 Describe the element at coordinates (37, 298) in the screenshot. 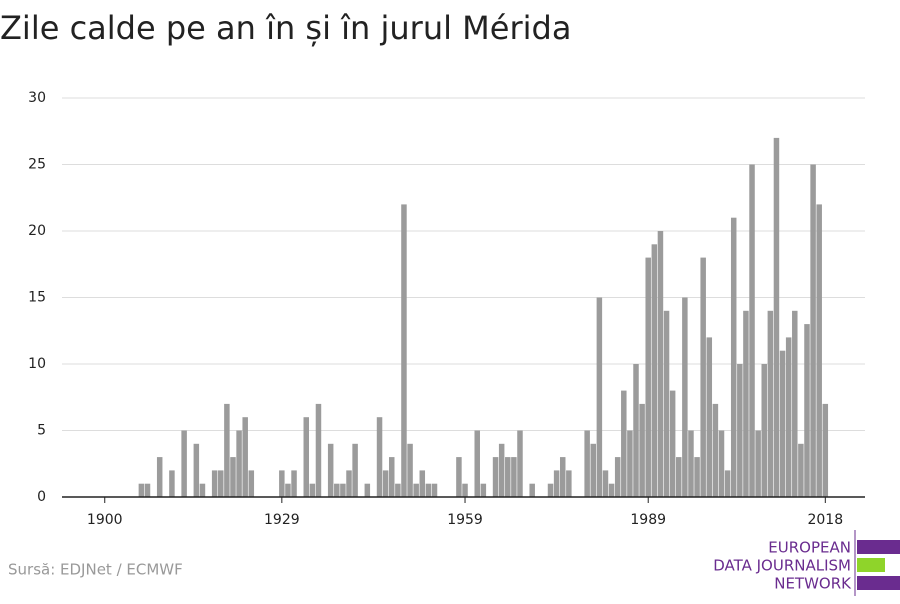

I see `y-tick-label: 15` at that location.